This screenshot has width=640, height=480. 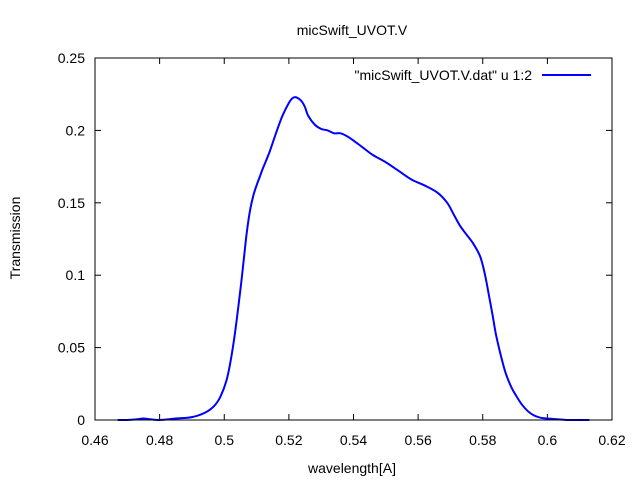 I want to click on x-tick-label: 0.48, so click(x=159, y=440).